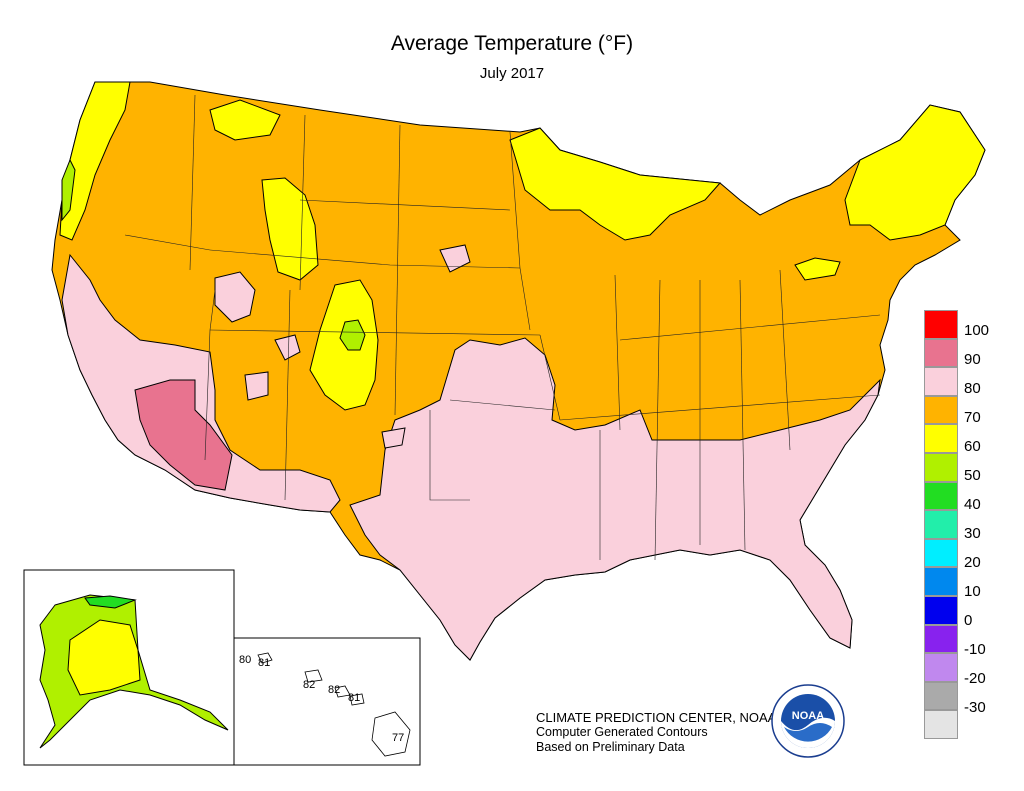  I want to click on credits-data-note: Based on Preliminary Data, so click(610, 747).